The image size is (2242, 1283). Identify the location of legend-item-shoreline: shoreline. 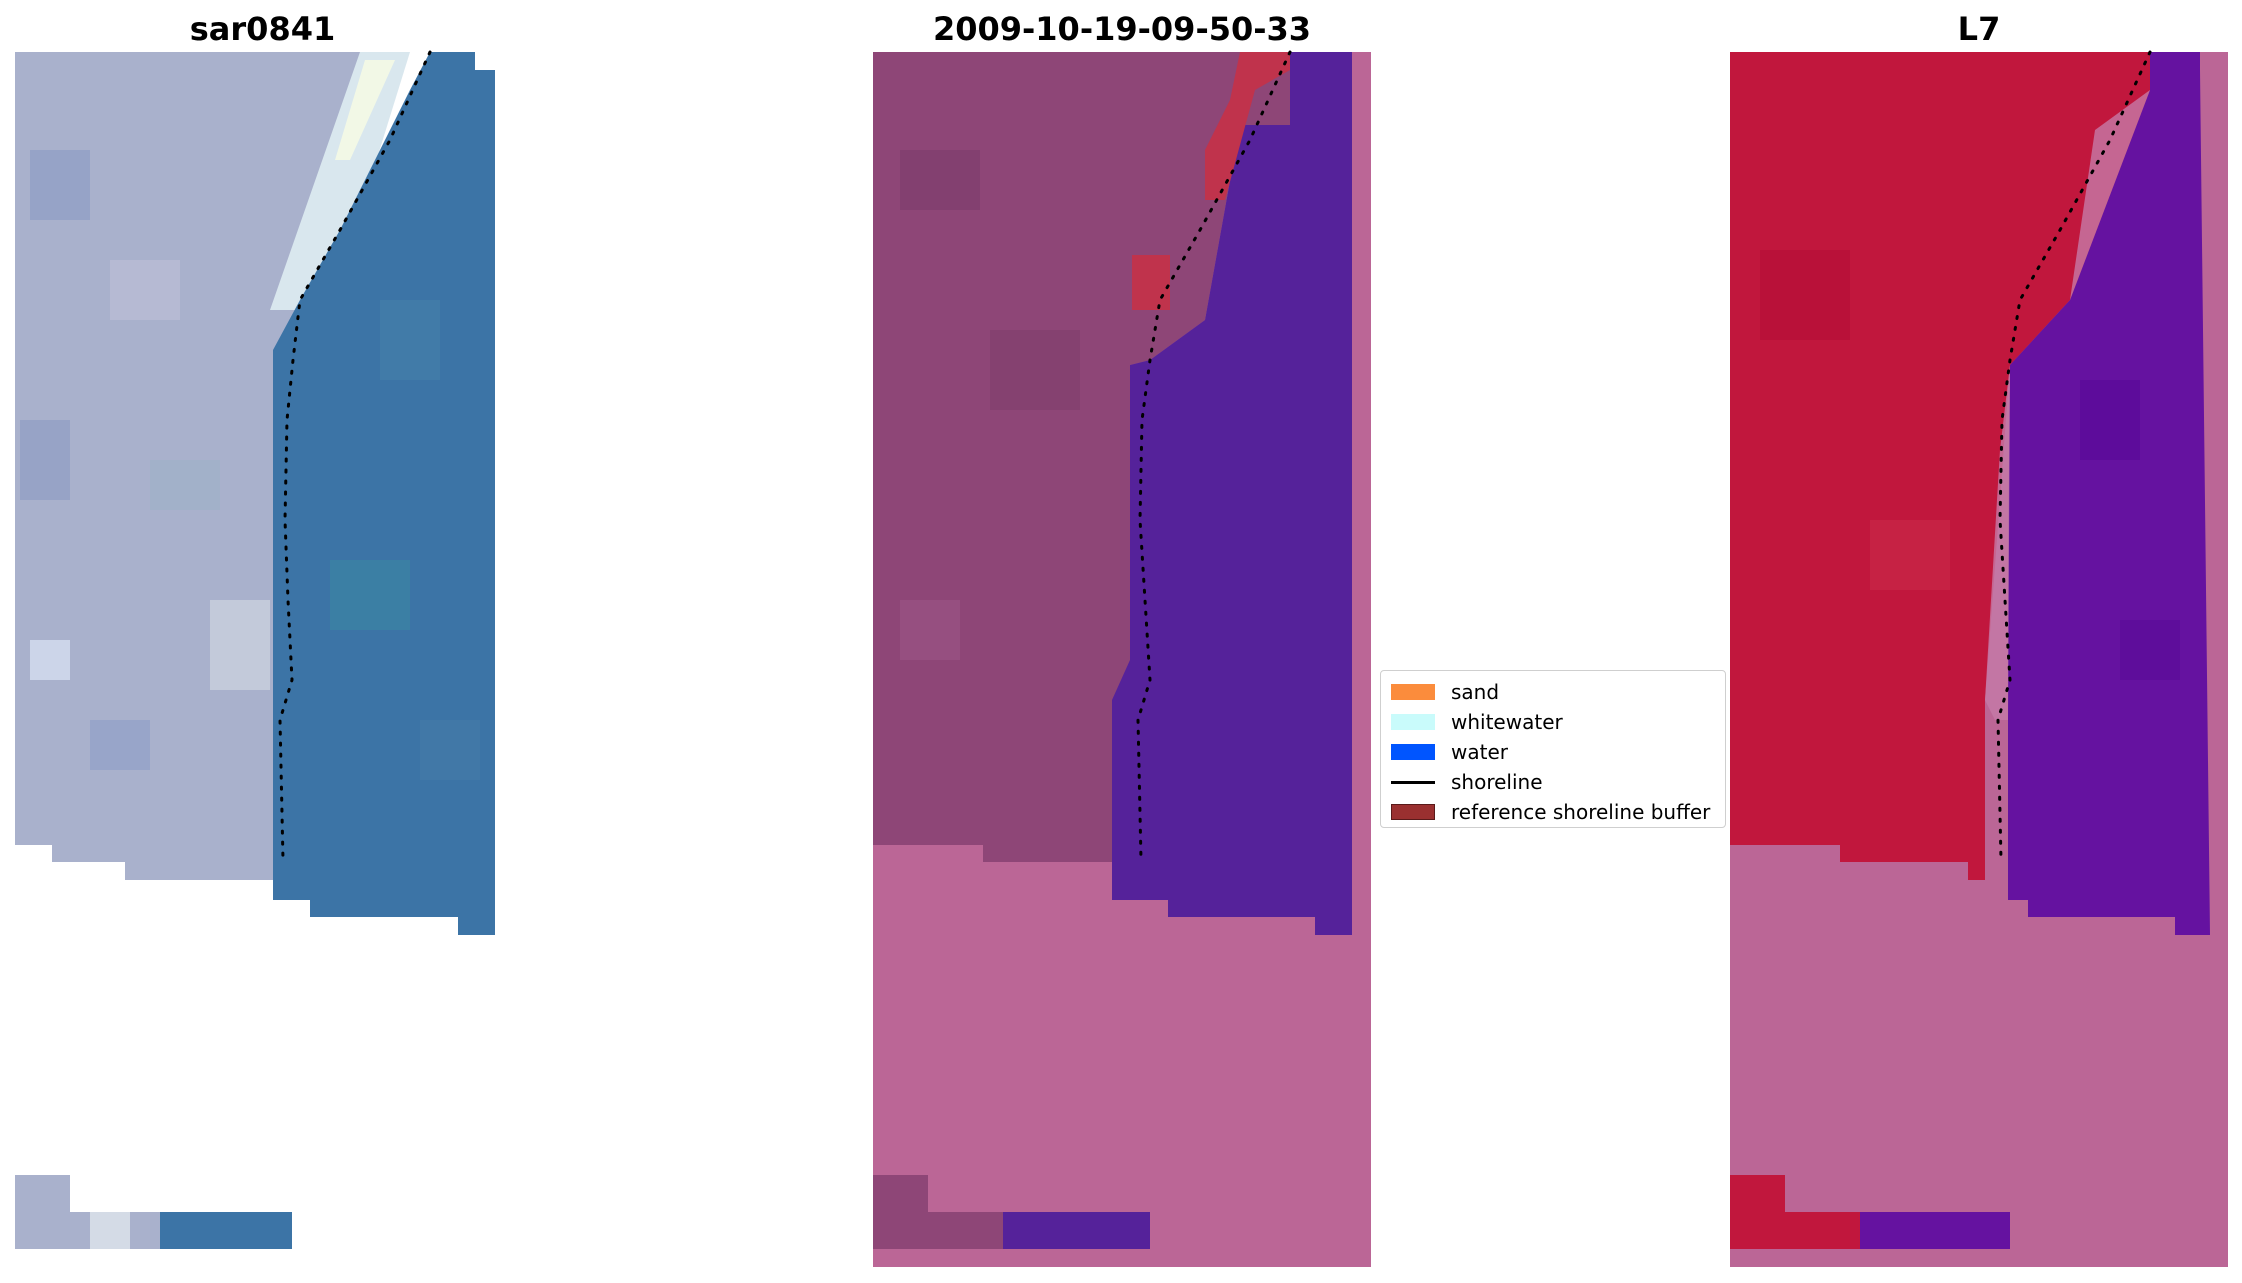
(1553, 782).